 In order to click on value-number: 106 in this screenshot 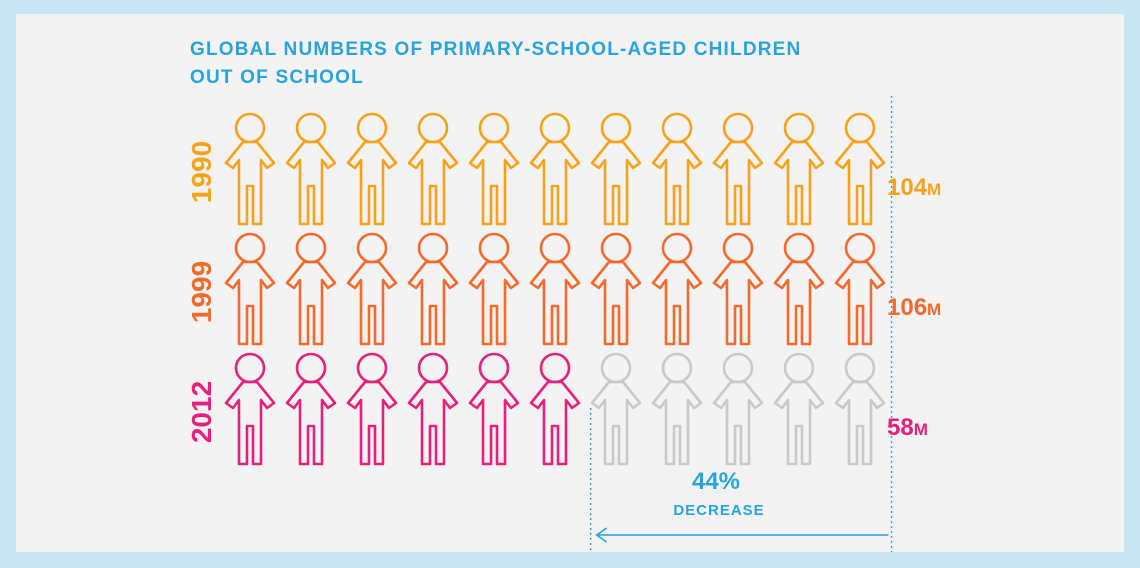, I will do `click(907, 307)`.